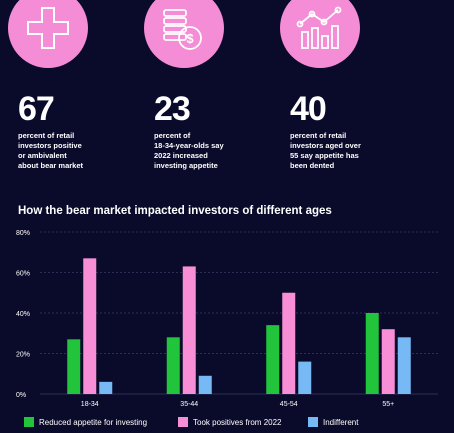 The height and width of the screenshot is (433, 454). Describe the element at coordinates (23, 355) in the screenshot. I see `y-tick-label: 20%` at that location.